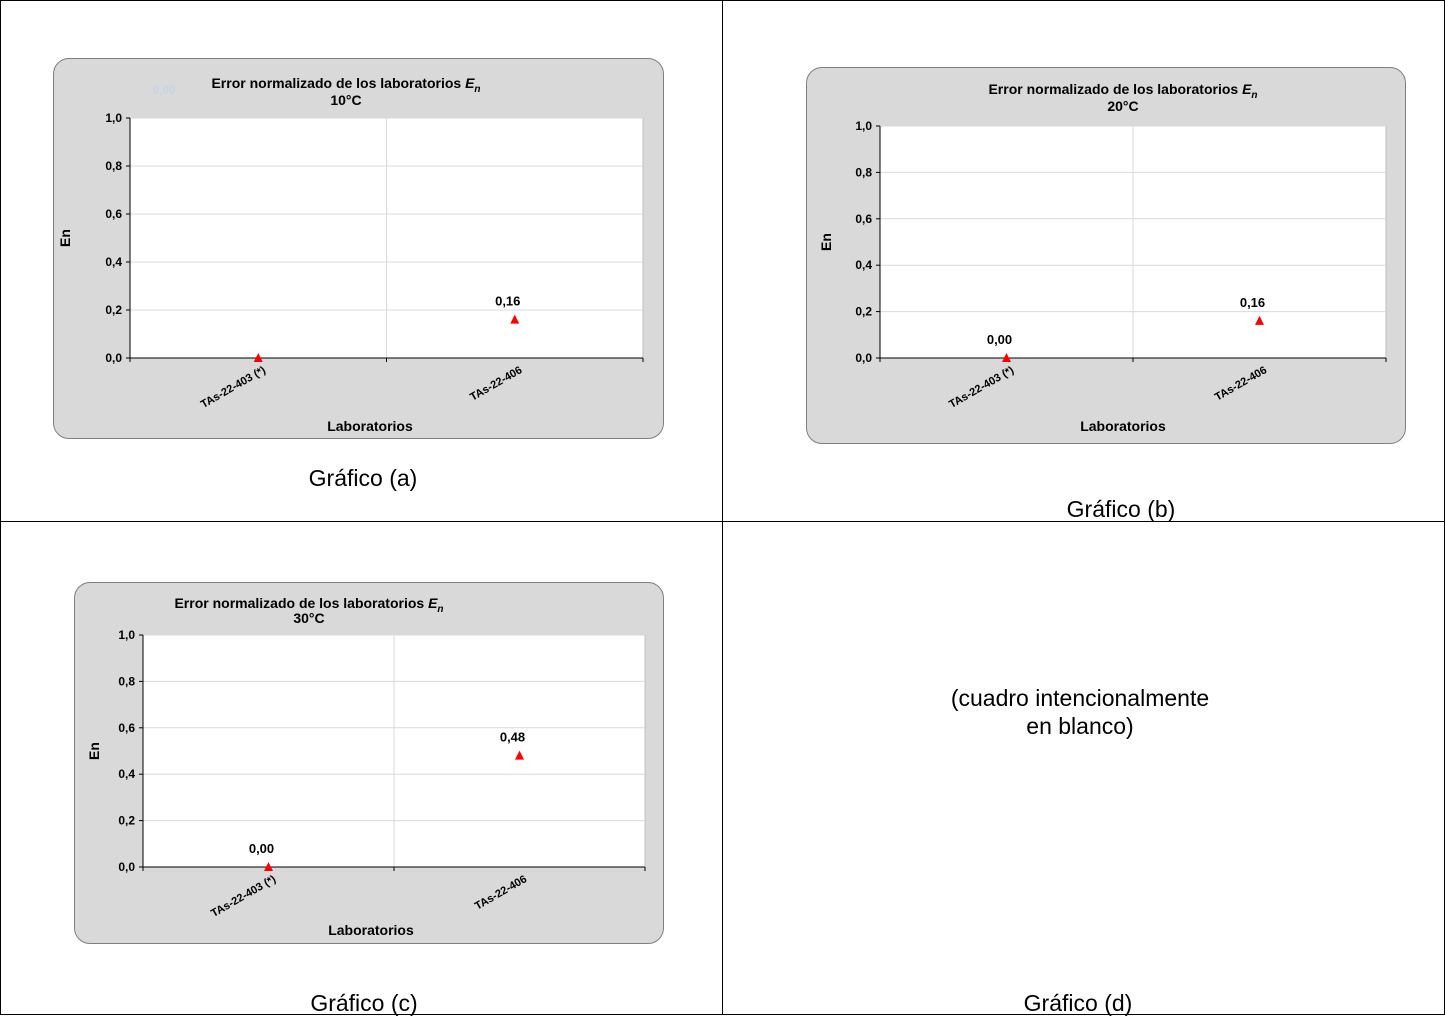 This screenshot has height=1017, width=1445. I want to click on caption-a: Gráfico (a), so click(363, 478).